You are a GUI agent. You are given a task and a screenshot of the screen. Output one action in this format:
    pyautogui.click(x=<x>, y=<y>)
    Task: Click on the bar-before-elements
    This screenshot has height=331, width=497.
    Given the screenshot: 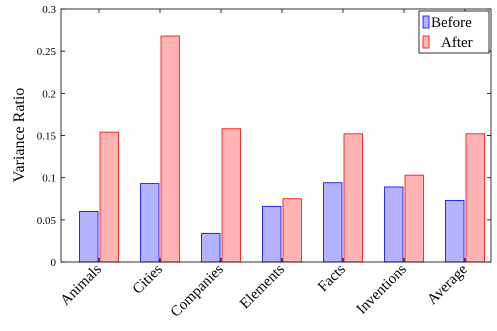 What is the action you would take?
    pyautogui.click(x=272, y=234)
    